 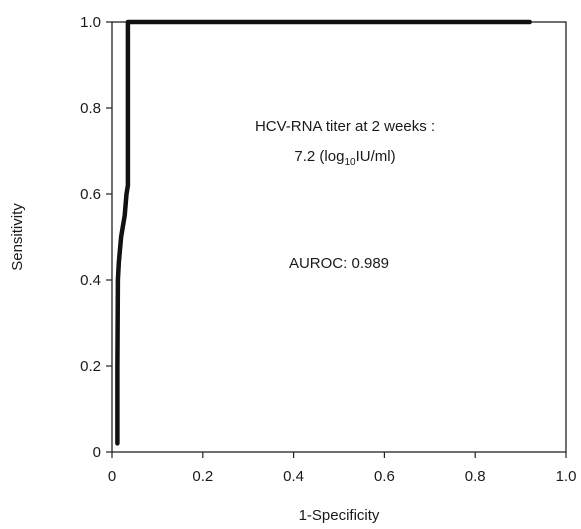 I want to click on annotation-title: HCV-RNA titer at 2 weeks :, so click(x=345, y=126).